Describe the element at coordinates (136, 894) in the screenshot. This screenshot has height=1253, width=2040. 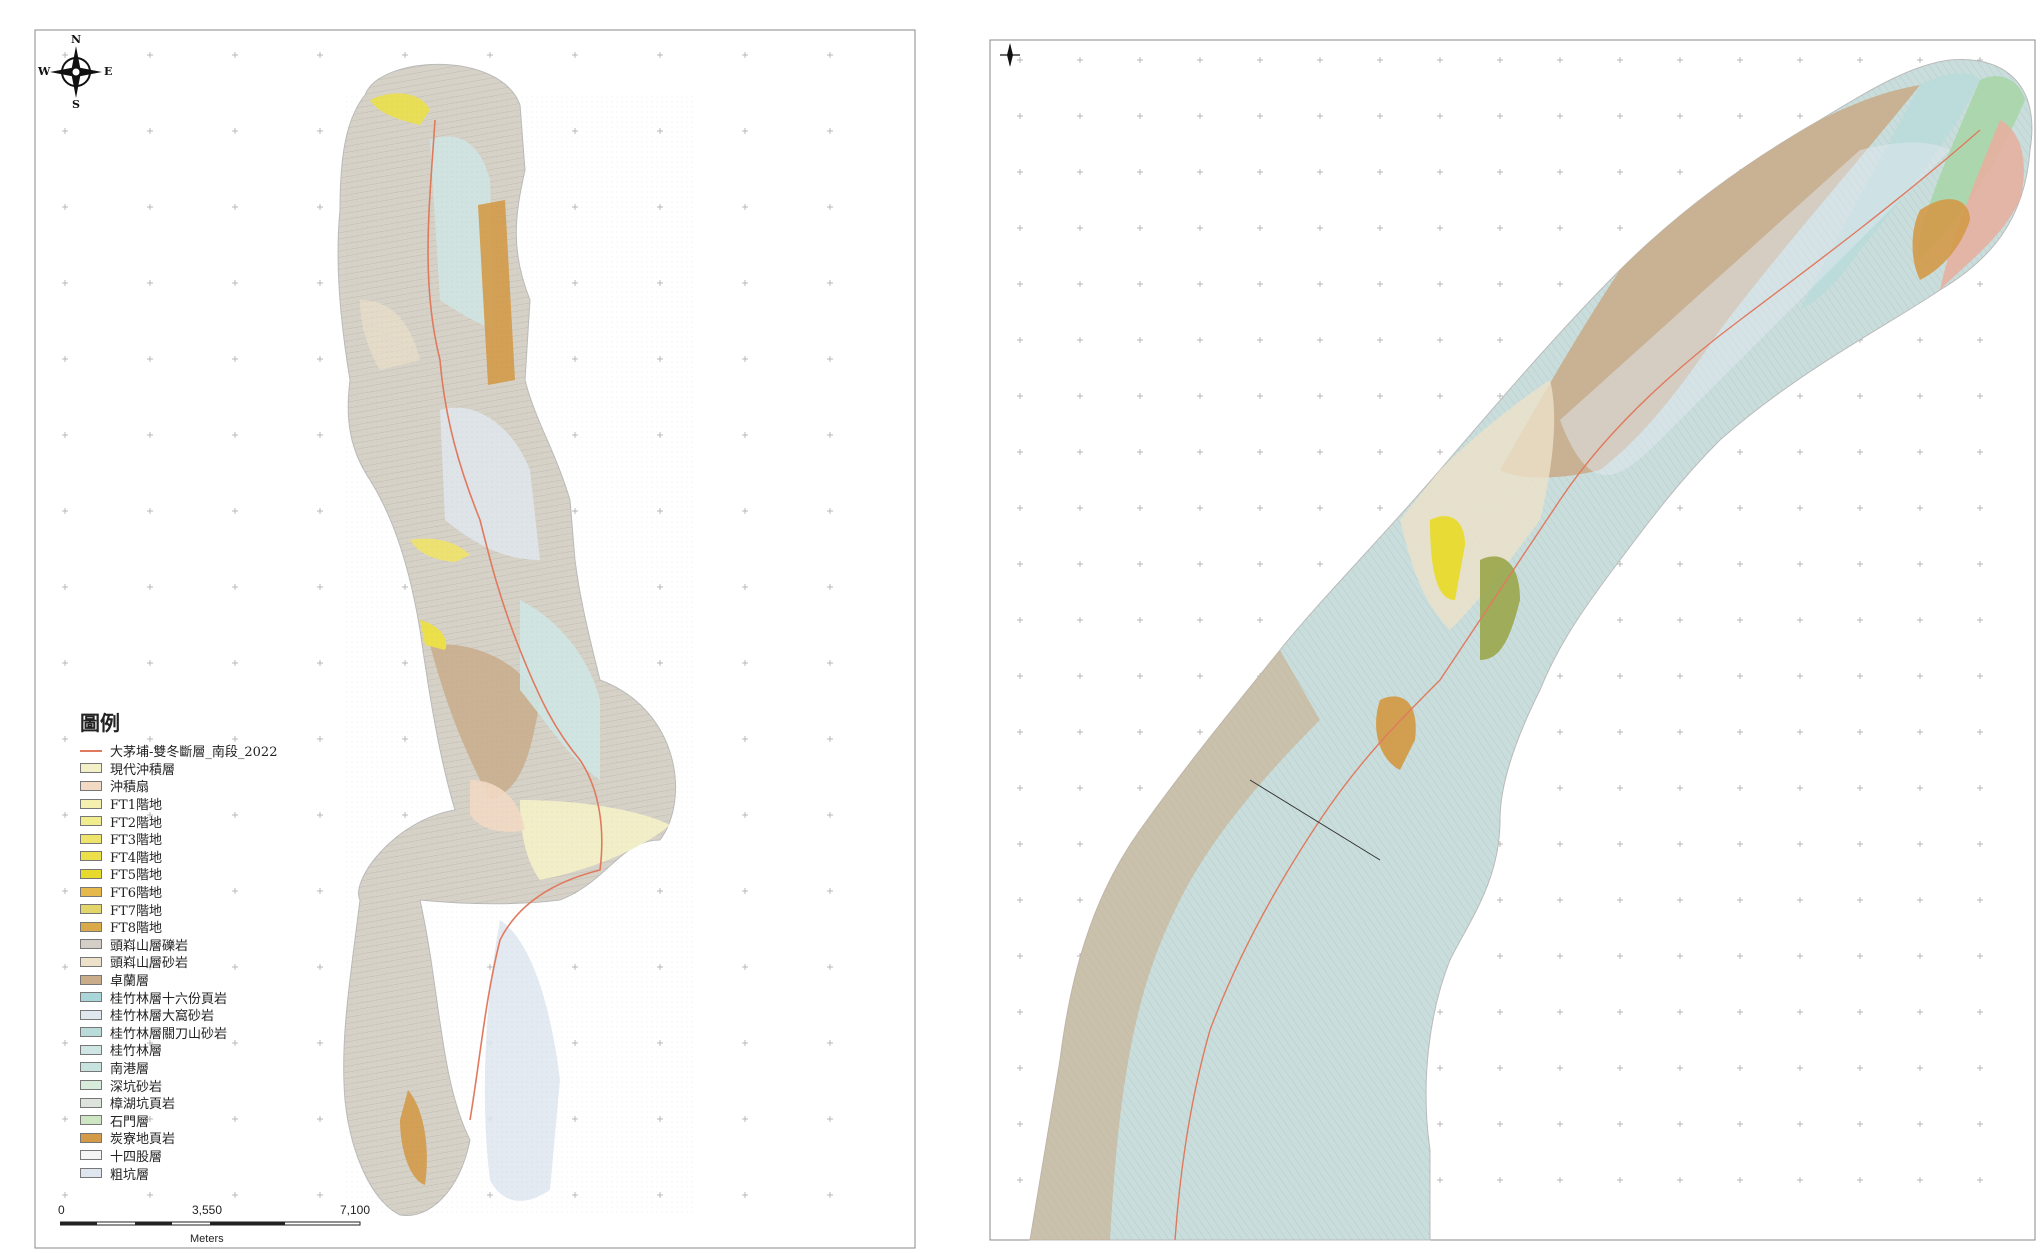
I see `legend-label: FT6階地` at that location.